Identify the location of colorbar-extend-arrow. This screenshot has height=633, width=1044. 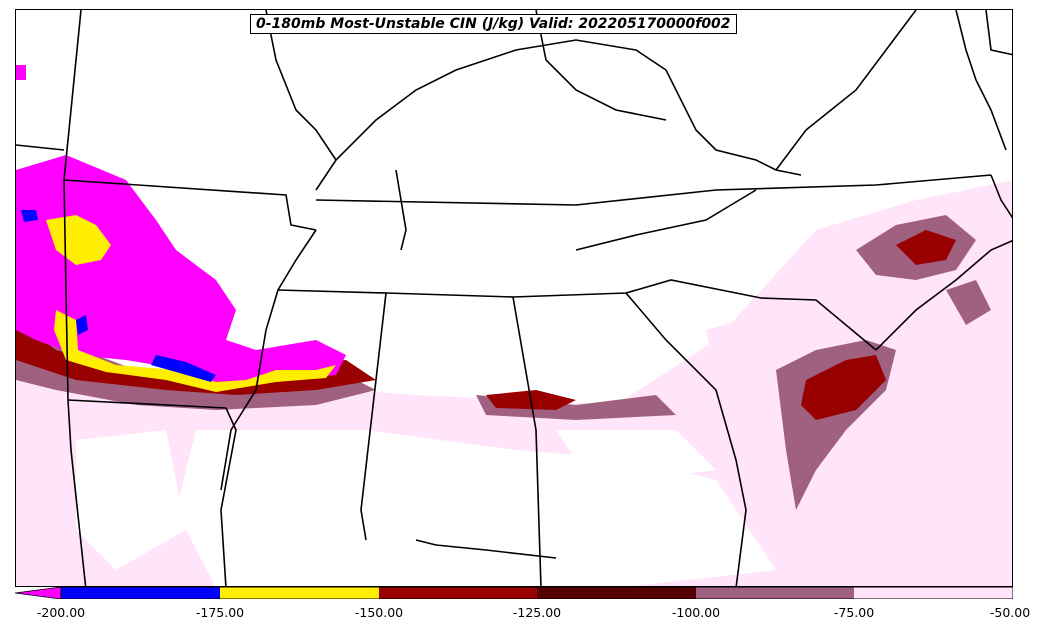
(38, 593).